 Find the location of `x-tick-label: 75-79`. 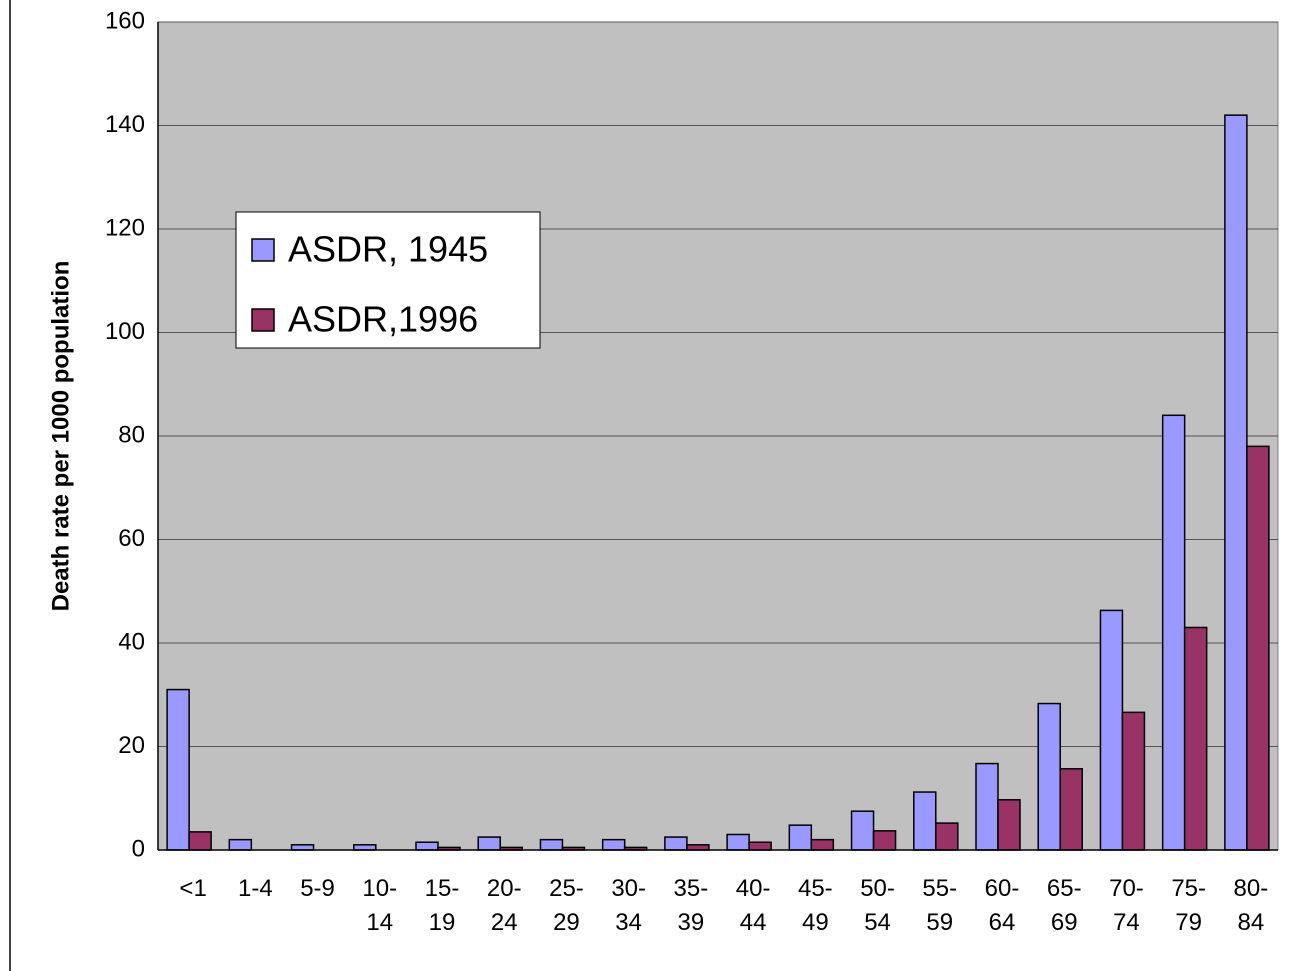

x-tick-label: 75-79 is located at coordinates (1188, 905).